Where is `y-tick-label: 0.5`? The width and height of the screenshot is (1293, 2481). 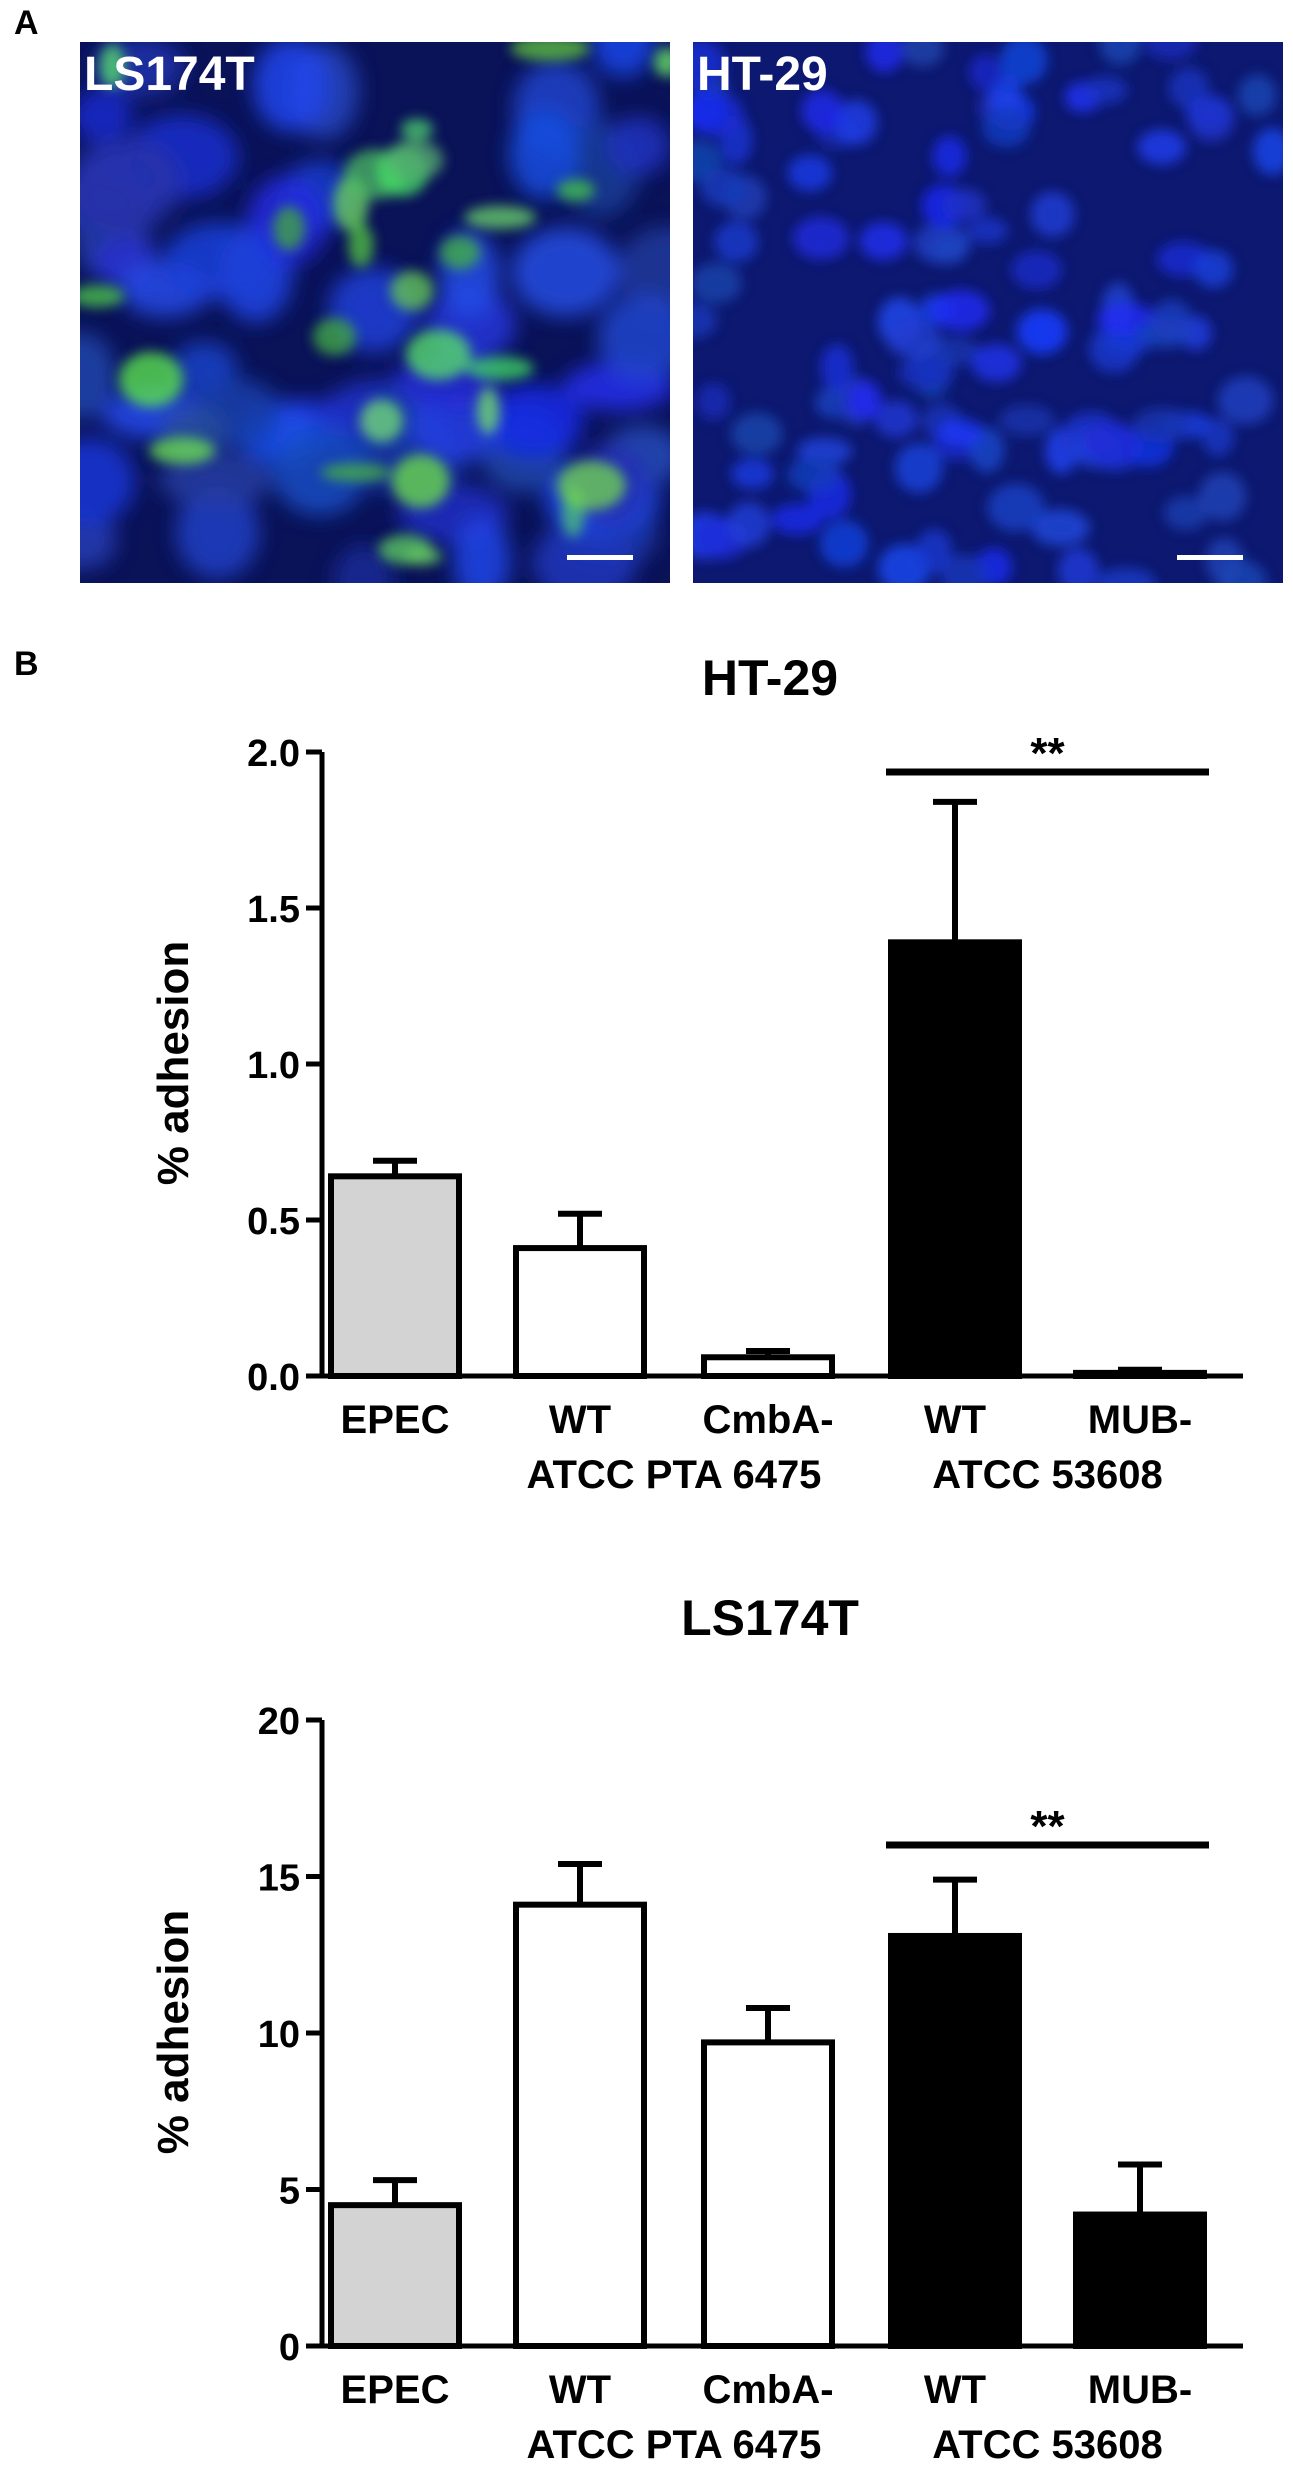
y-tick-label: 0.5 is located at coordinates (273, 1222).